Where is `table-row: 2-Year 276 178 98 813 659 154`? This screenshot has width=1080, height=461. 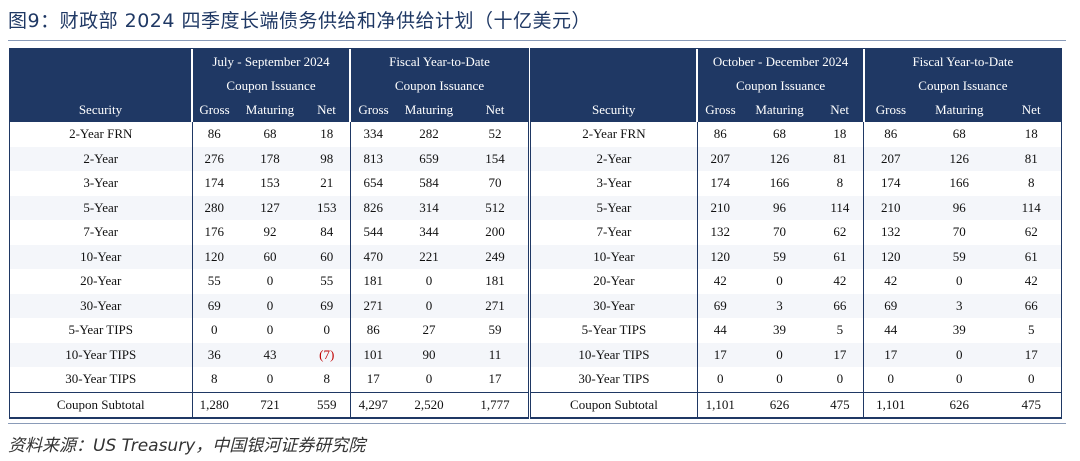 table-row: 2-Year 276 178 98 813 659 154 is located at coordinates (269, 158).